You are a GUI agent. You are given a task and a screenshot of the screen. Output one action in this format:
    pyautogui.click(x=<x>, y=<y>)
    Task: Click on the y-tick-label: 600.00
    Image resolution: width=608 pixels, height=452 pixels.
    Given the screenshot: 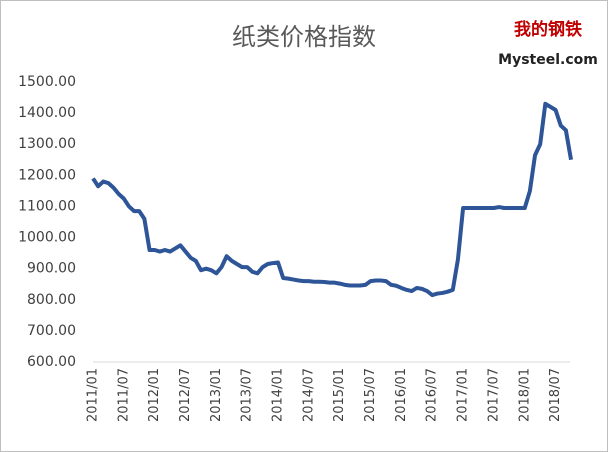 What is the action you would take?
    pyautogui.click(x=51, y=362)
    